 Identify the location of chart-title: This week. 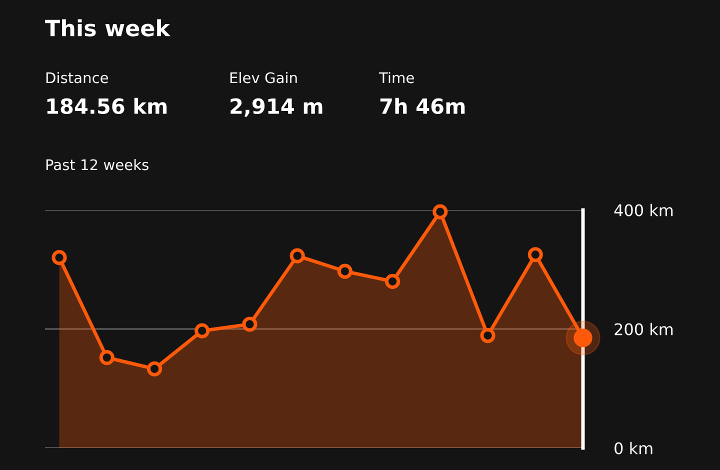
(107, 27).